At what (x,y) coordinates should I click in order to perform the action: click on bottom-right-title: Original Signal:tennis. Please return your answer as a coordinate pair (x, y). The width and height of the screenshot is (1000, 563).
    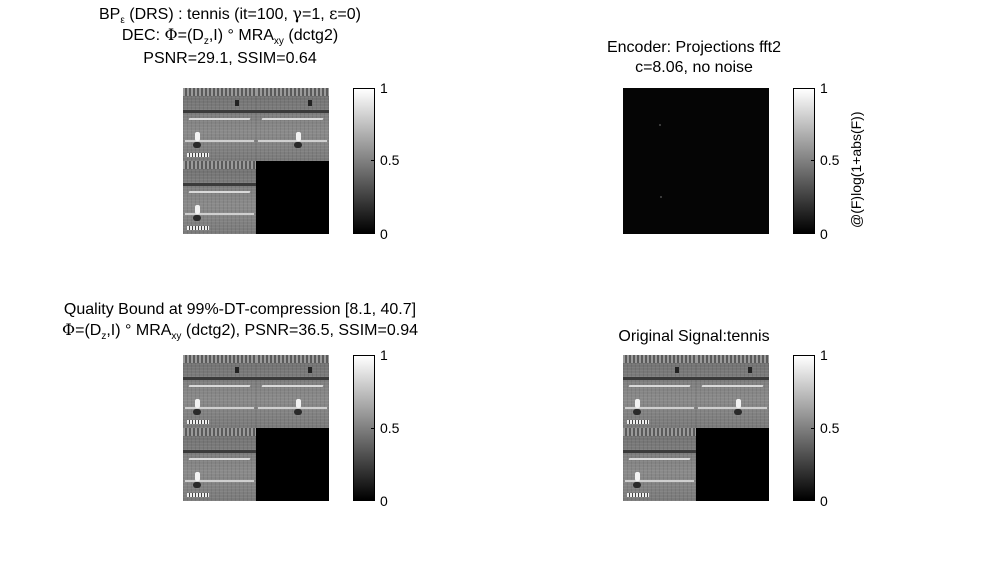
    Looking at the image, I should click on (694, 337).